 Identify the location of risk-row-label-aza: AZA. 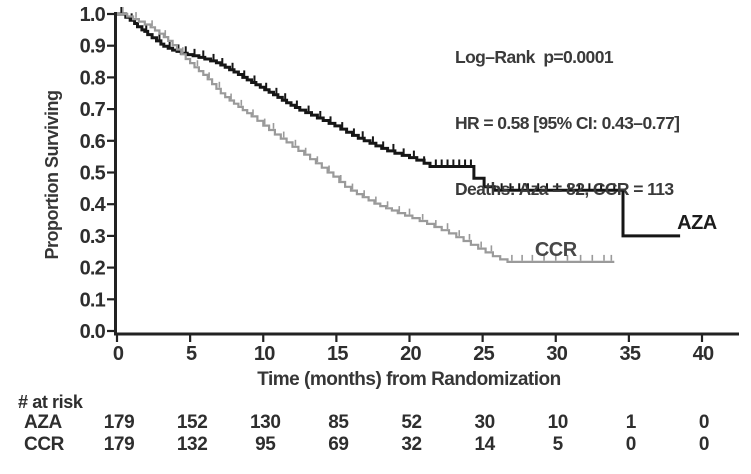
(43, 422).